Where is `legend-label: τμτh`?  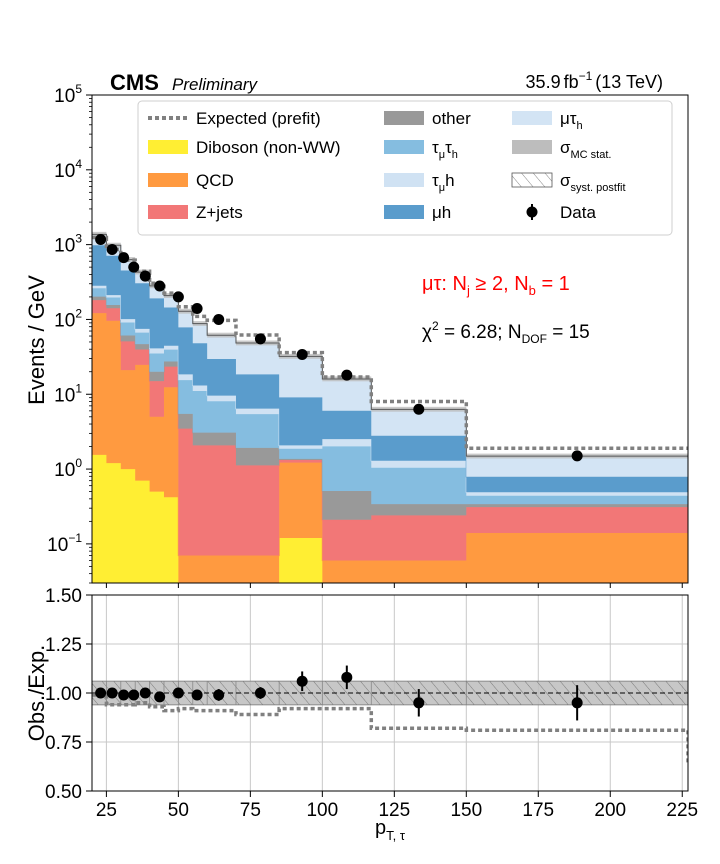 legend-label: τμτh is located at coordinates (445, 149).